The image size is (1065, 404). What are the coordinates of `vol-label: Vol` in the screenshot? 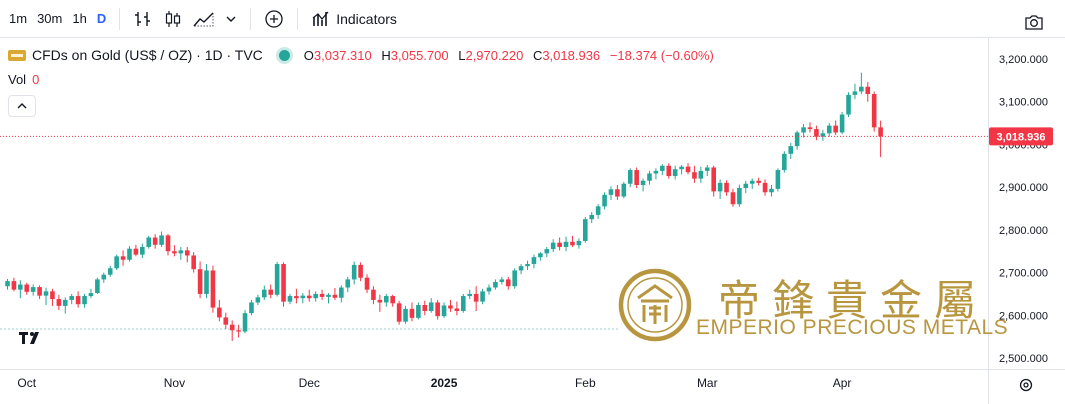 It's located at (17, 79).